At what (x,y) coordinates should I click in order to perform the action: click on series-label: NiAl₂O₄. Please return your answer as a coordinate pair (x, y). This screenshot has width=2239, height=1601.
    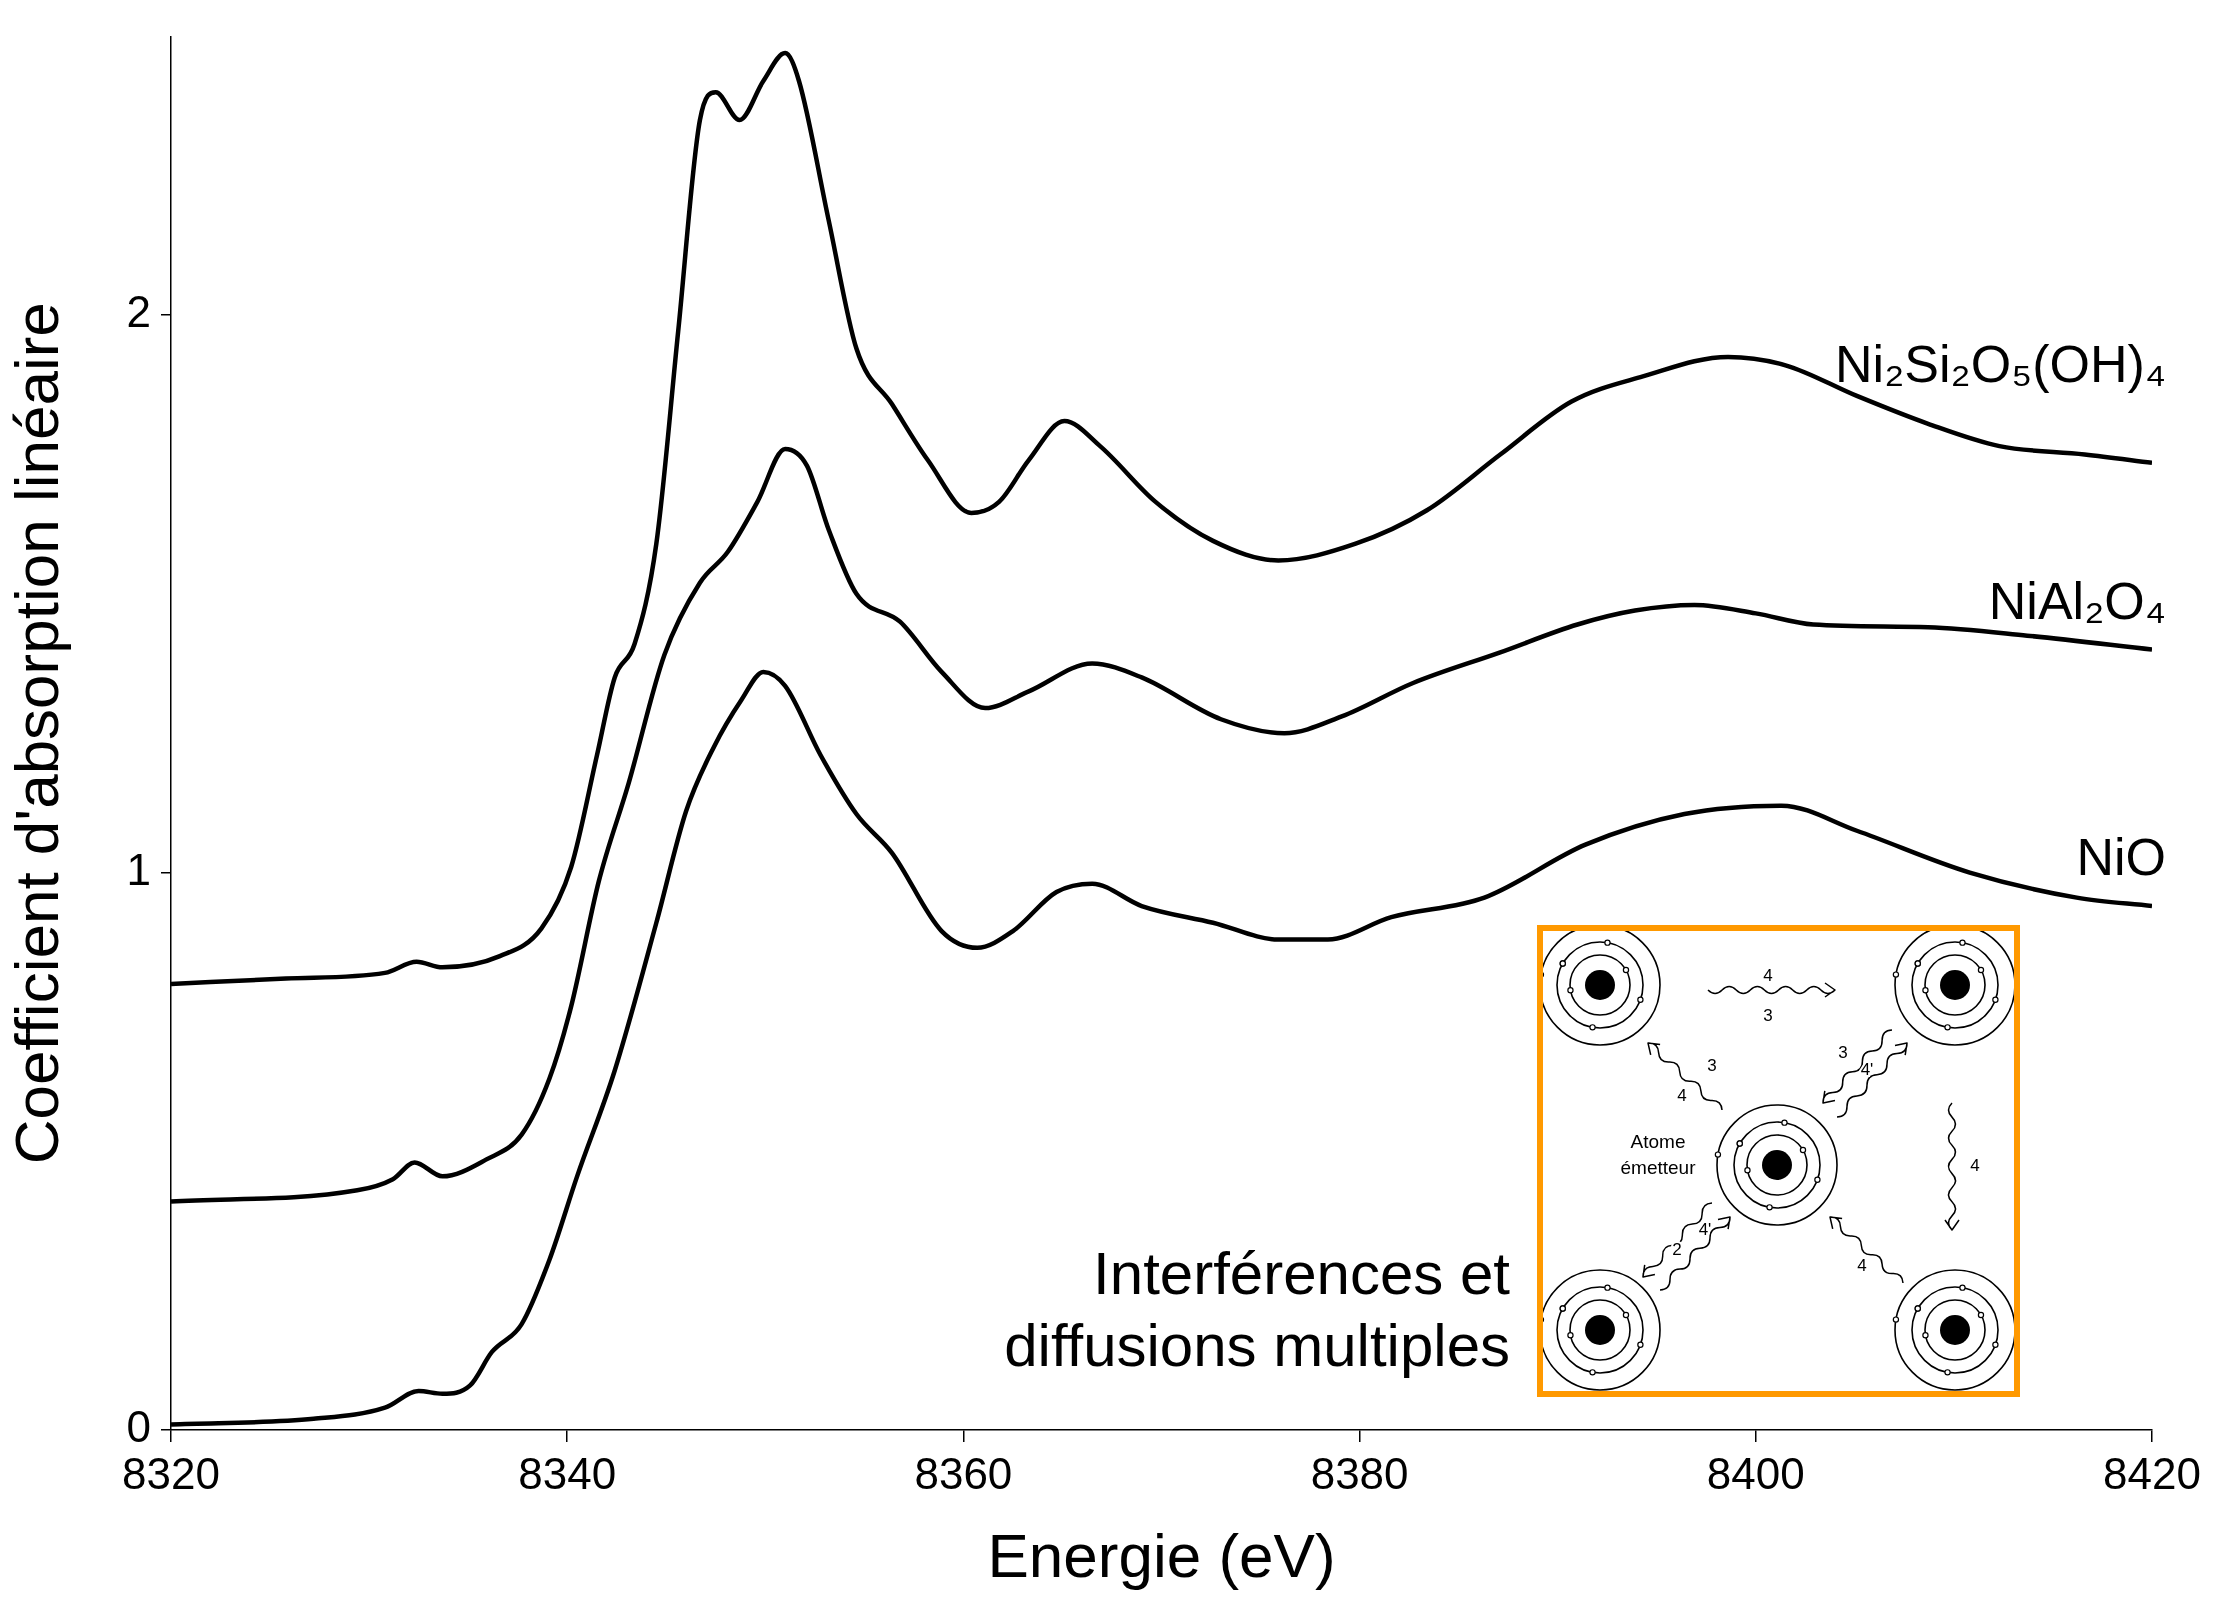
    Looking at the image, I should click on (2077, 600).